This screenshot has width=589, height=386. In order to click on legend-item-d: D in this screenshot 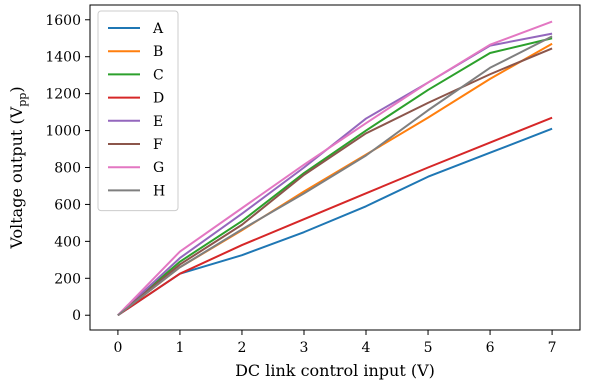, I will do `click(136, 99)`.